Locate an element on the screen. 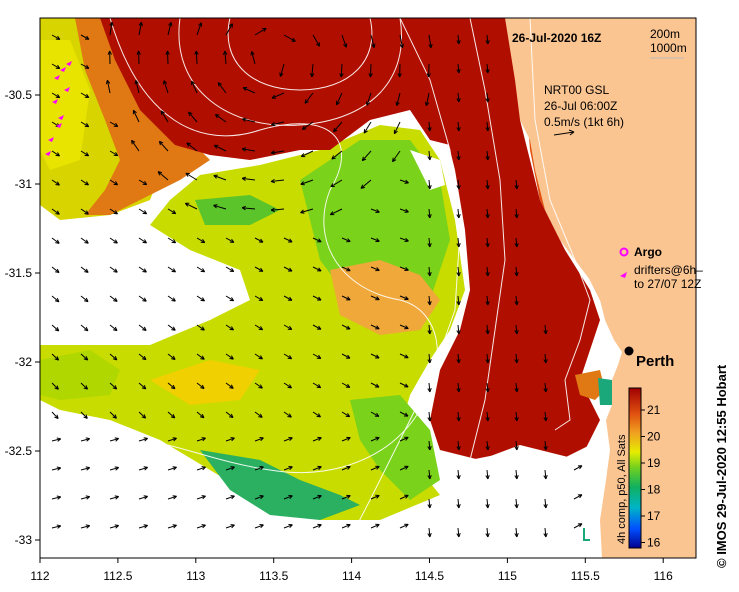 The width and height of the screenshot is (739, 592). drifter-markers is located at coordinates (58, 108).